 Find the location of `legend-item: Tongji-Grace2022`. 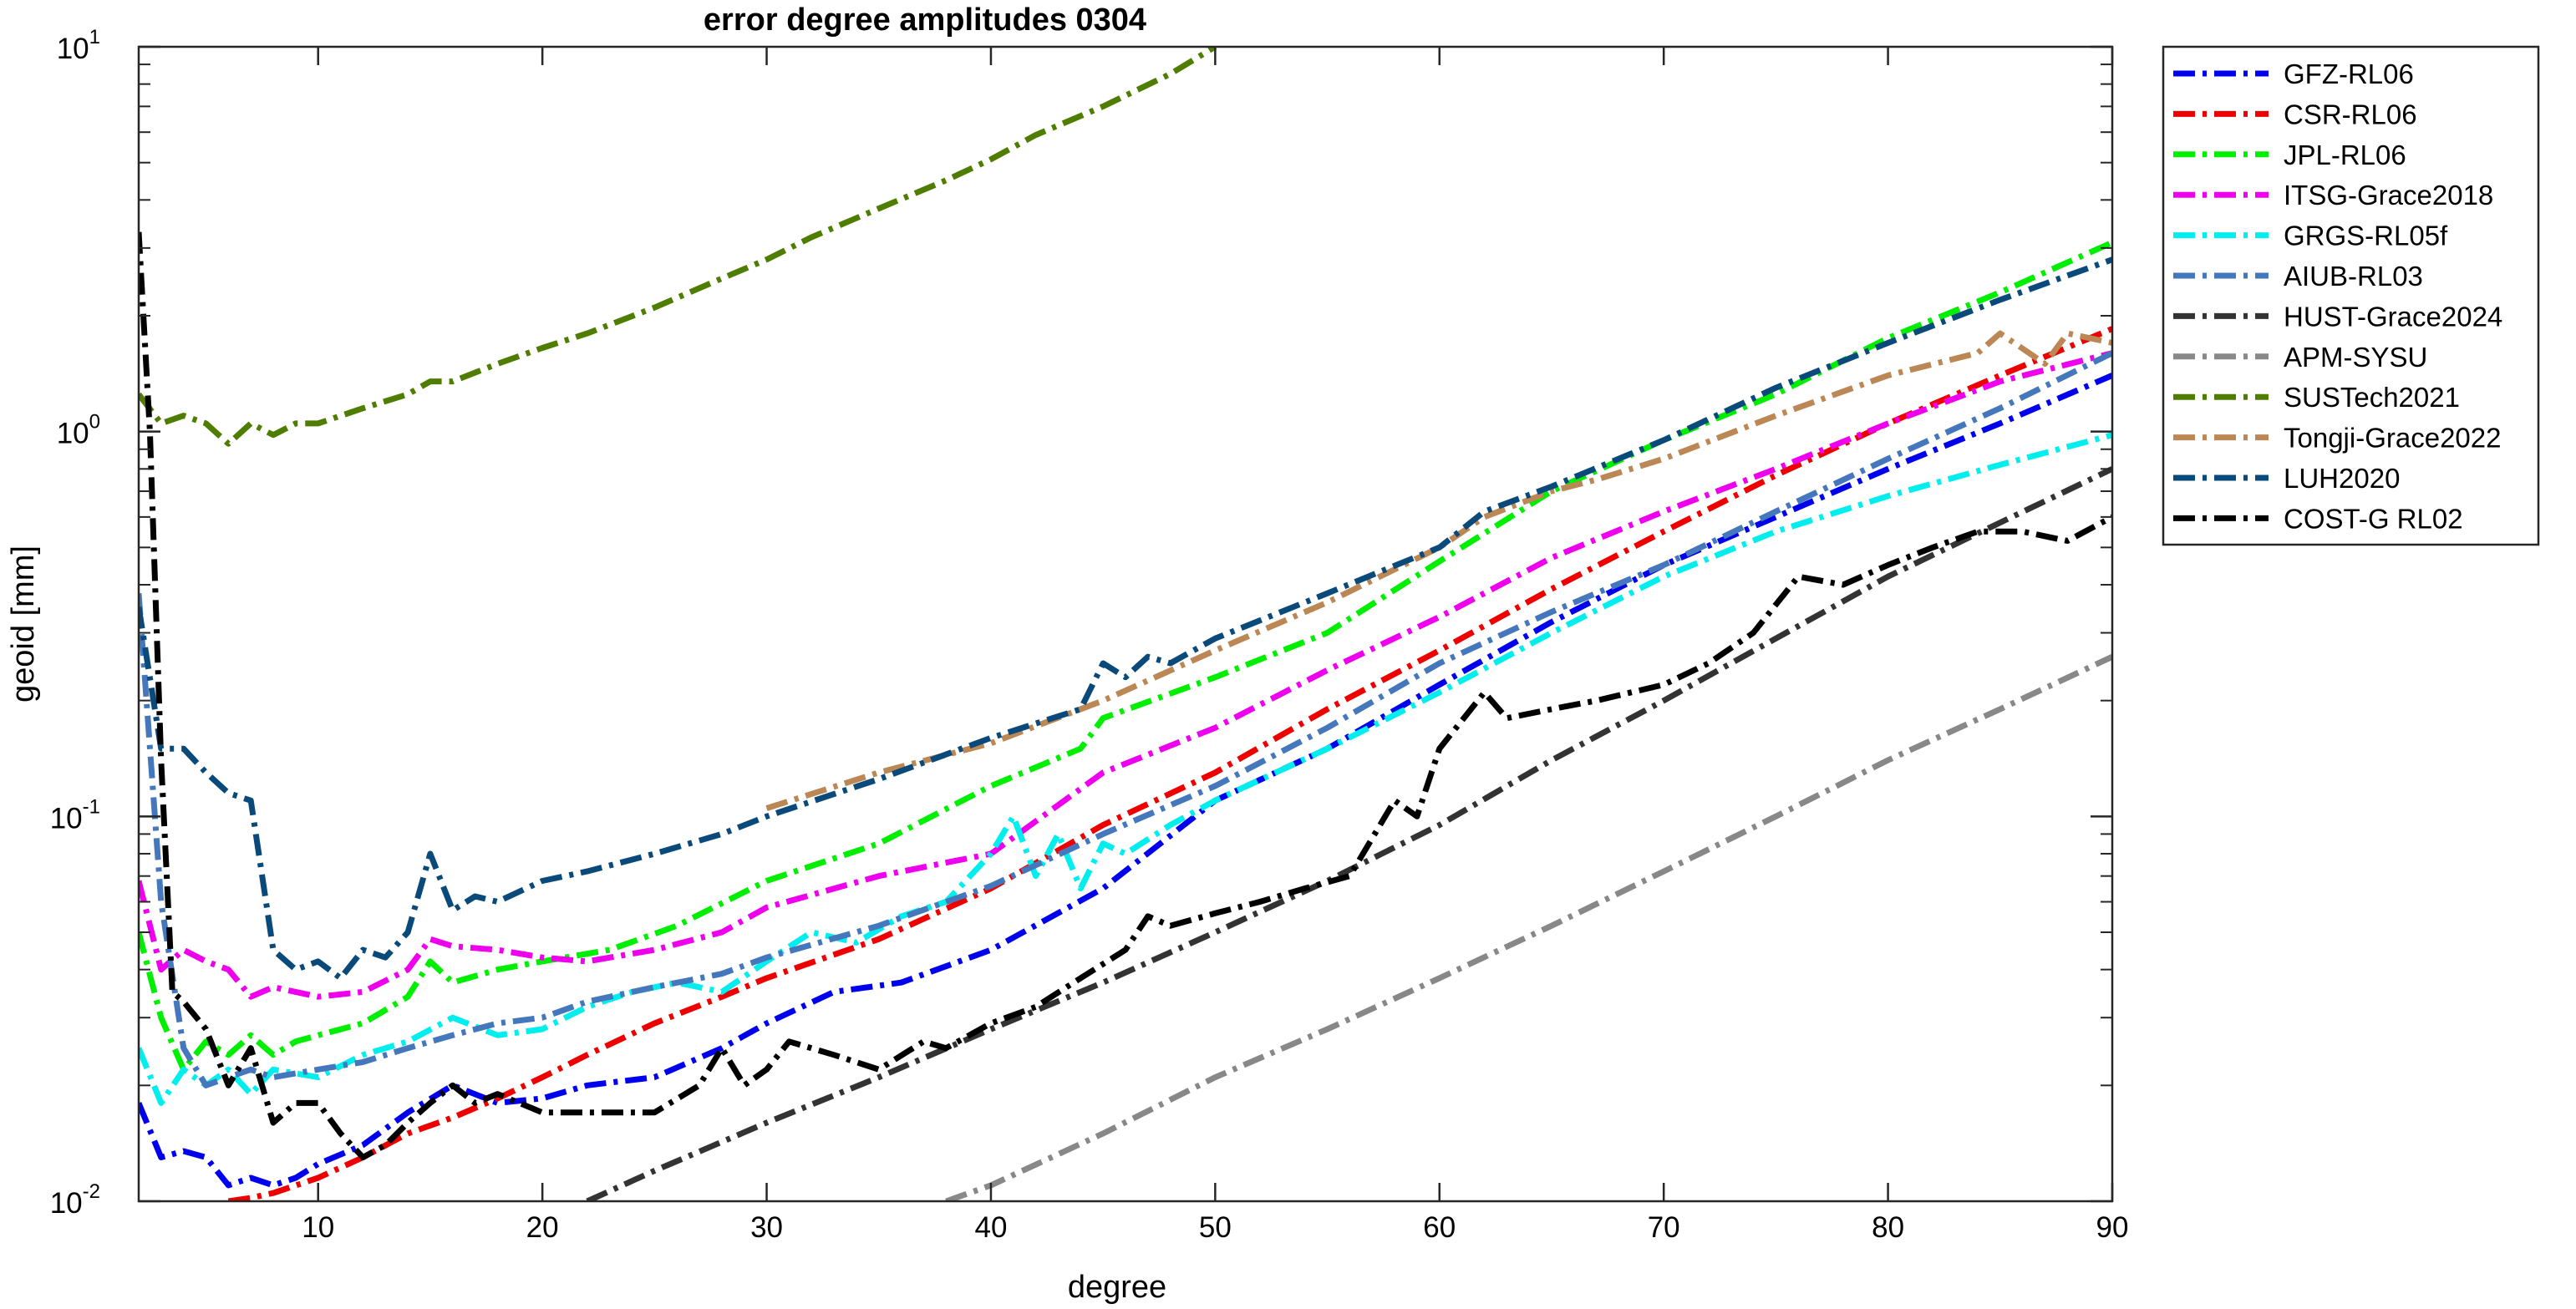

legend-item: Tongji-Grace2022 is located at coordinates (2337, 438).